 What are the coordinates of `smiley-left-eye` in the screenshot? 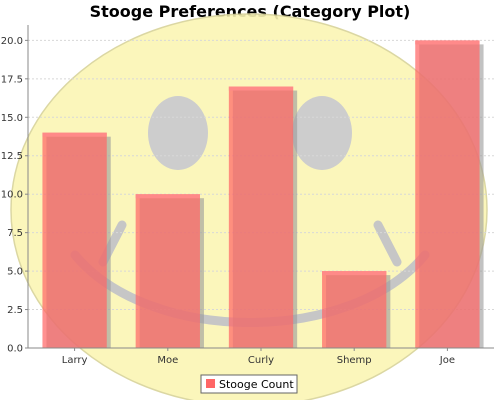 It's located at (178, 133).